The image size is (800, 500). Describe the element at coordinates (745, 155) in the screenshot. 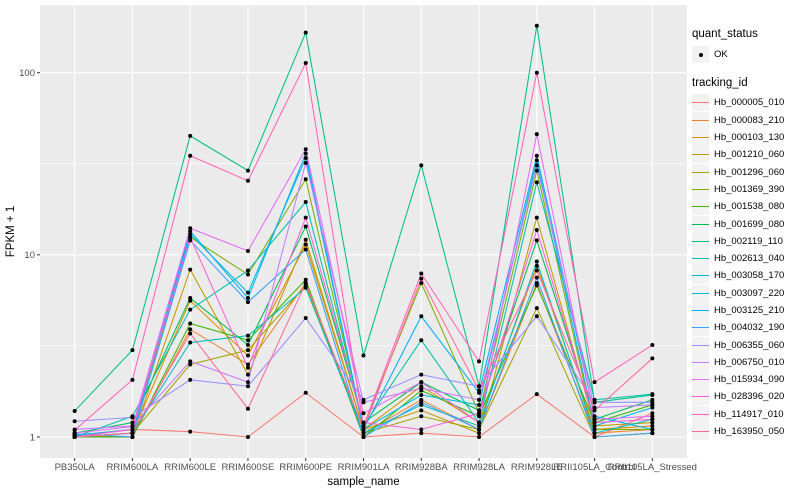

I see `legend-item-Hb_001210_060: Hb_001210_060` at that location.